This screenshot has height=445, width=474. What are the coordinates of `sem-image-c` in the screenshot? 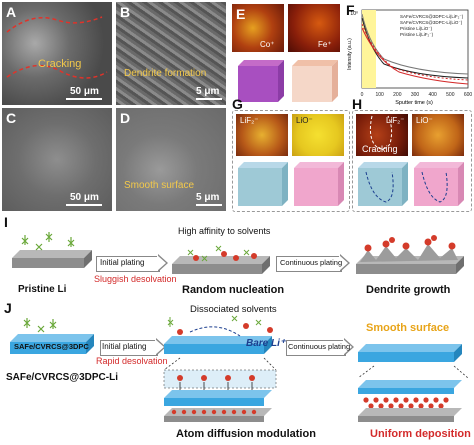 It's located at (57, 159).